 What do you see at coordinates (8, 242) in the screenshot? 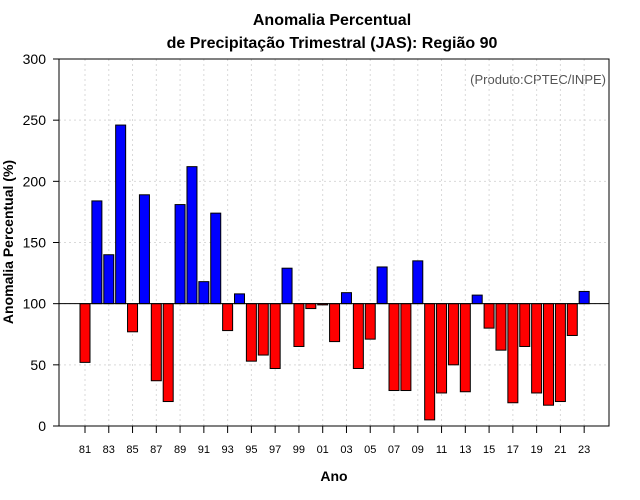
I see `y-axis-title: Anomalia Percentual (%)` at bounding box center [8, 242].